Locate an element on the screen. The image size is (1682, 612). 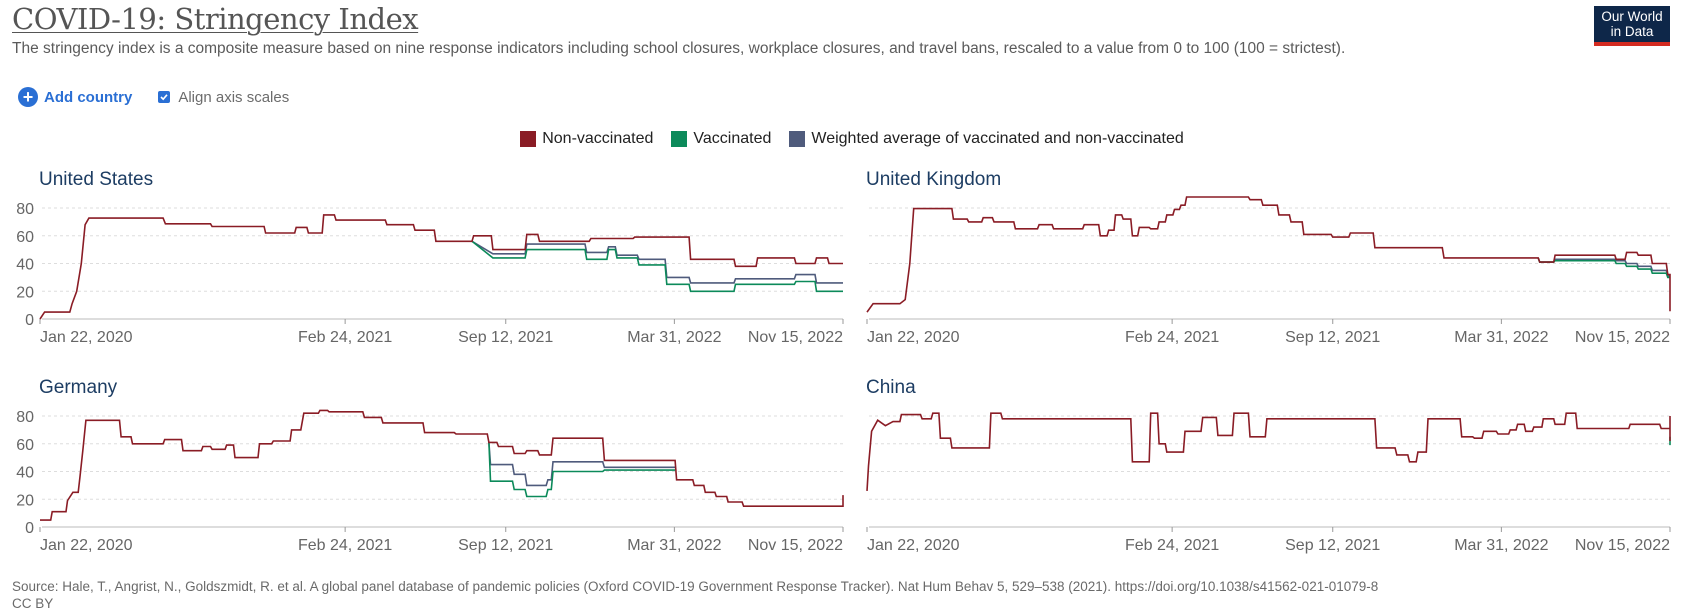
legend-label: Vaccinated is located at coordinates (732, 138).